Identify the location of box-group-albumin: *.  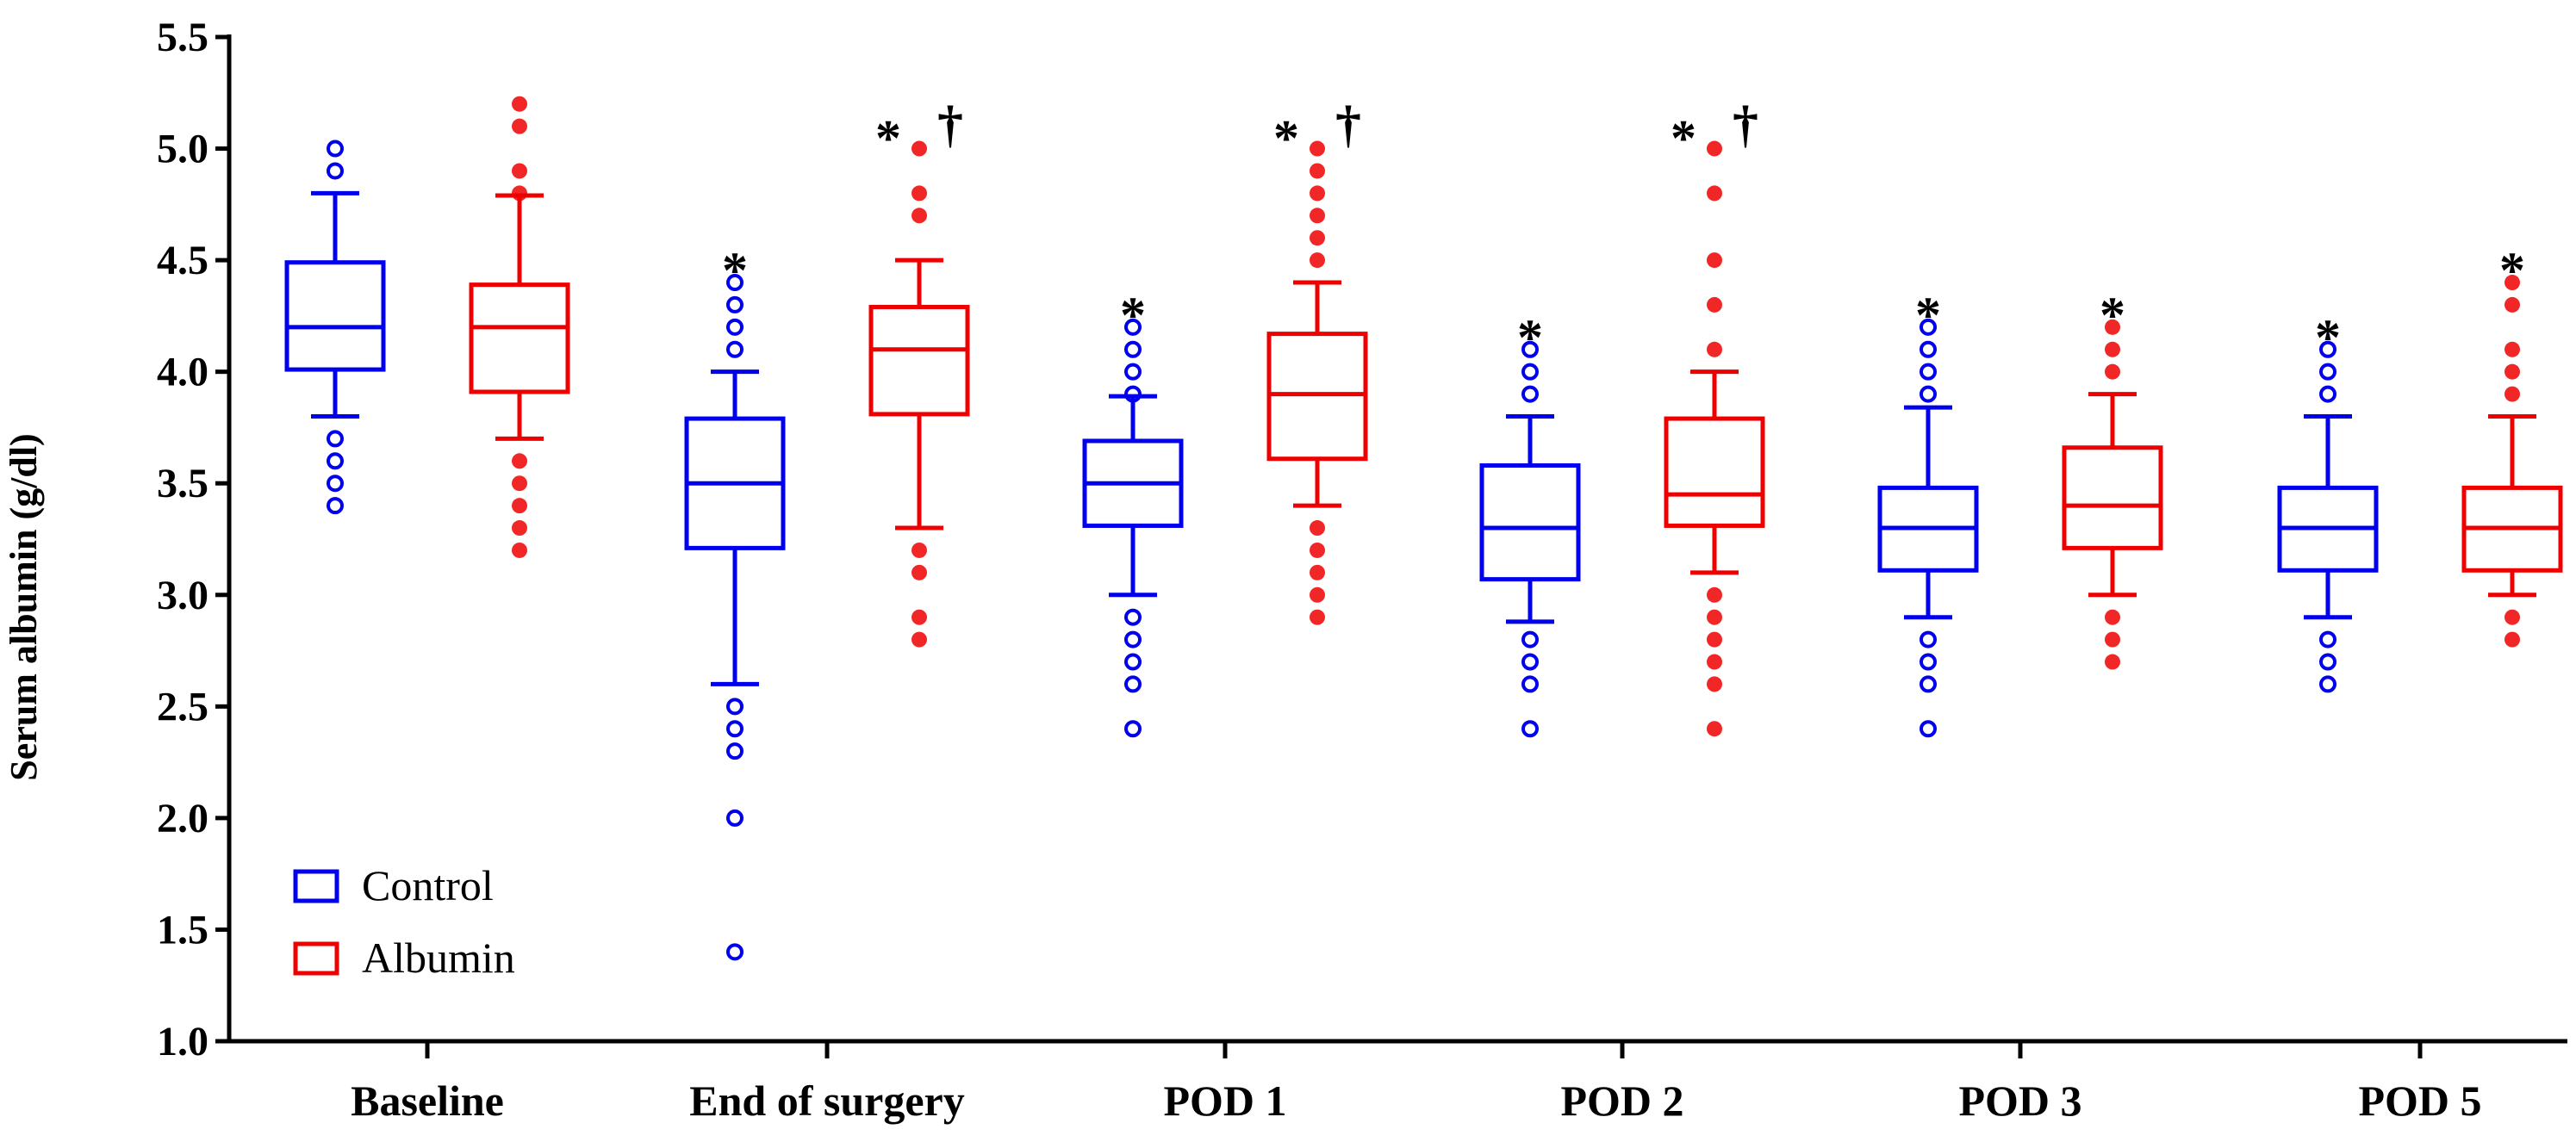
(2113, 478).